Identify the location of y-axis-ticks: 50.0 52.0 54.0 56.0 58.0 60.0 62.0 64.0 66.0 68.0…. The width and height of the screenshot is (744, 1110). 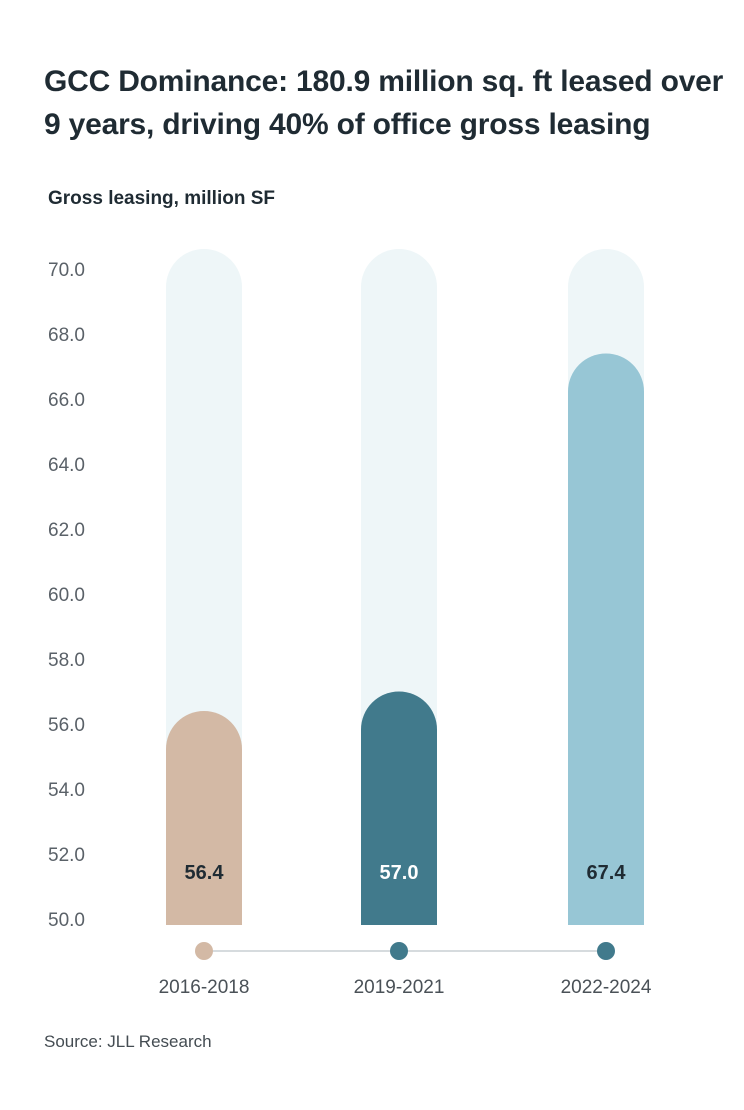
(66, 595).